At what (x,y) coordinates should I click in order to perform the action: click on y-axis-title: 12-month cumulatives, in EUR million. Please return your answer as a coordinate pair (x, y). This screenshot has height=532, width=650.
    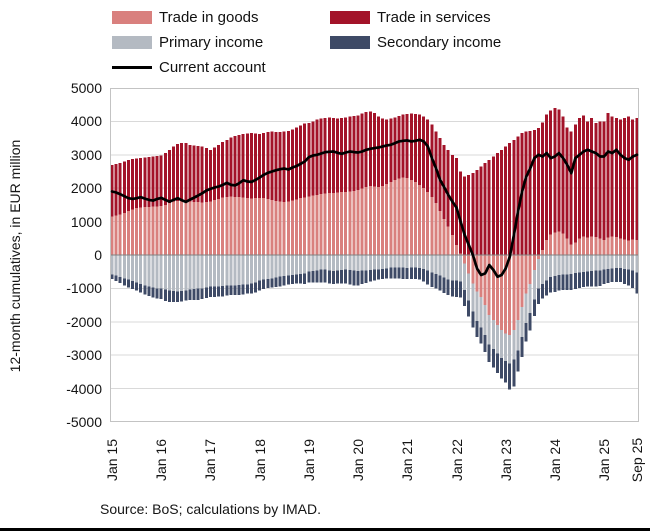
    Looking at the image, I should click on (15, 256).